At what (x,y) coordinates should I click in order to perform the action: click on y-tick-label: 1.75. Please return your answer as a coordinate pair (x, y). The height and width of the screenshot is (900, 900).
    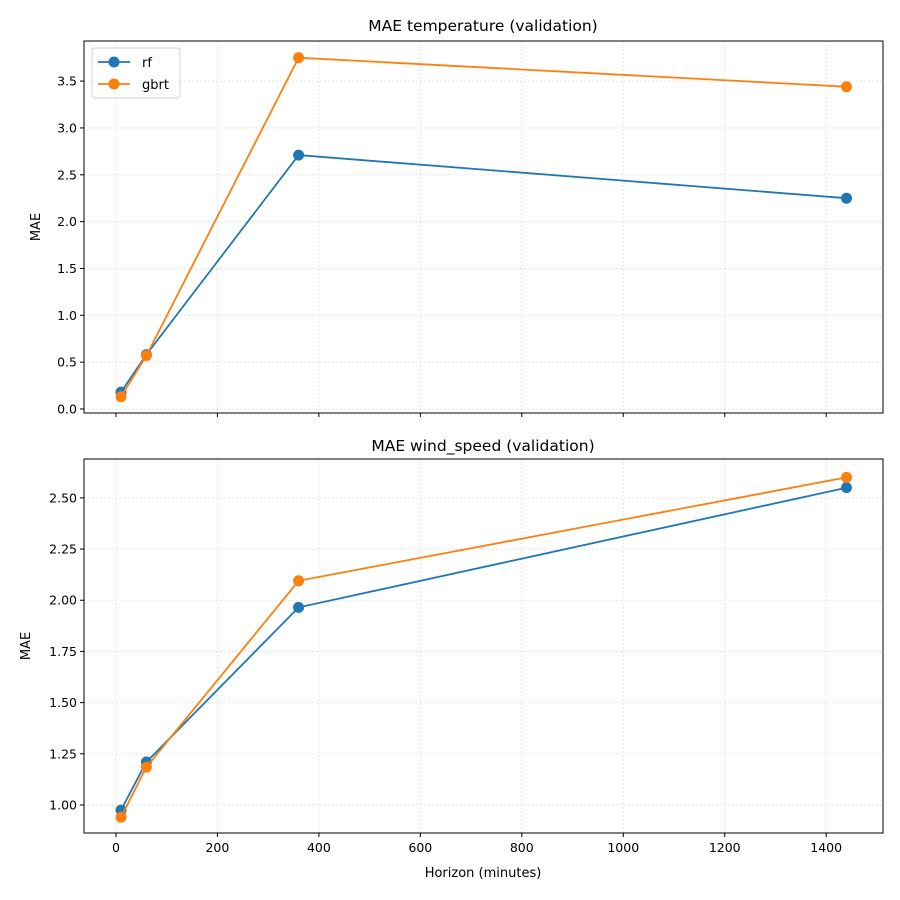
    Looking at the image, I should click on (63, 651).